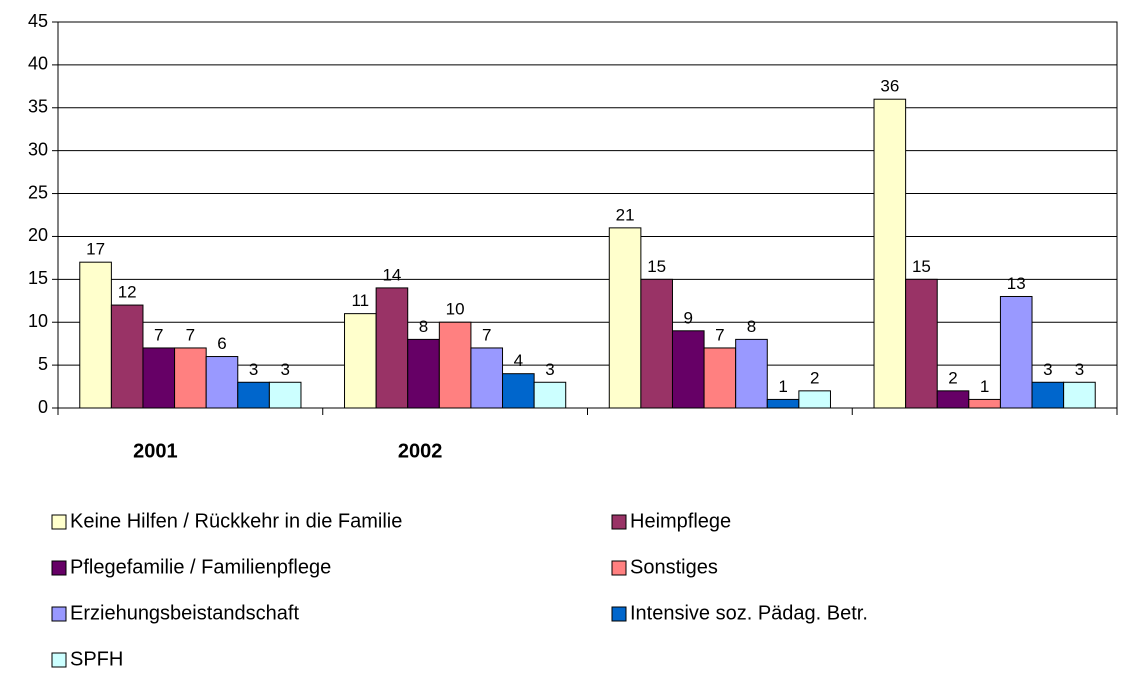 Image resolution: width=1121 pixels, height=675 pixels. Describe the element at coordinates (680, 521) in the screenshot. I see `legend-label: Heimpflege` at that location.